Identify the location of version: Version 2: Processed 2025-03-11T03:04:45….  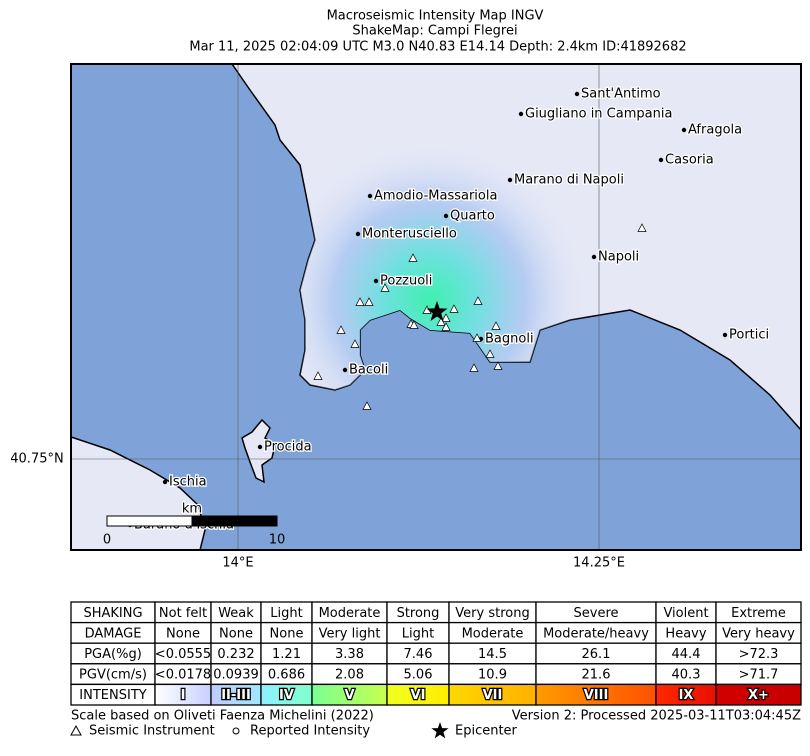
(656, 716).